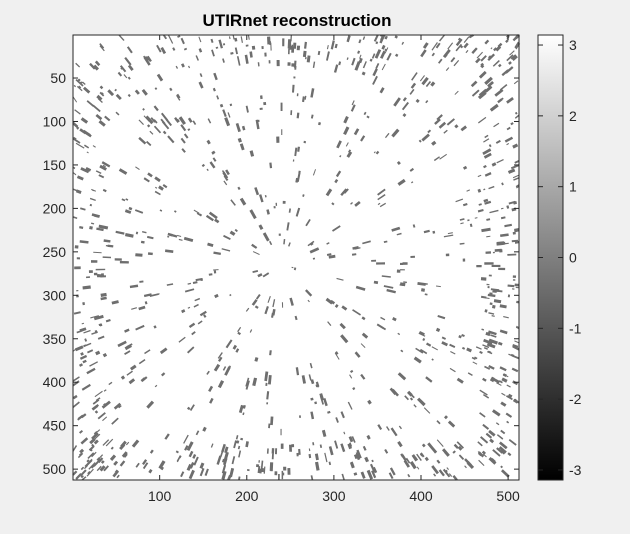  Describe the element at coordinates (297, 20) in the screenshot. I see `chart-title: UTIRnet reconstruction` at that location.